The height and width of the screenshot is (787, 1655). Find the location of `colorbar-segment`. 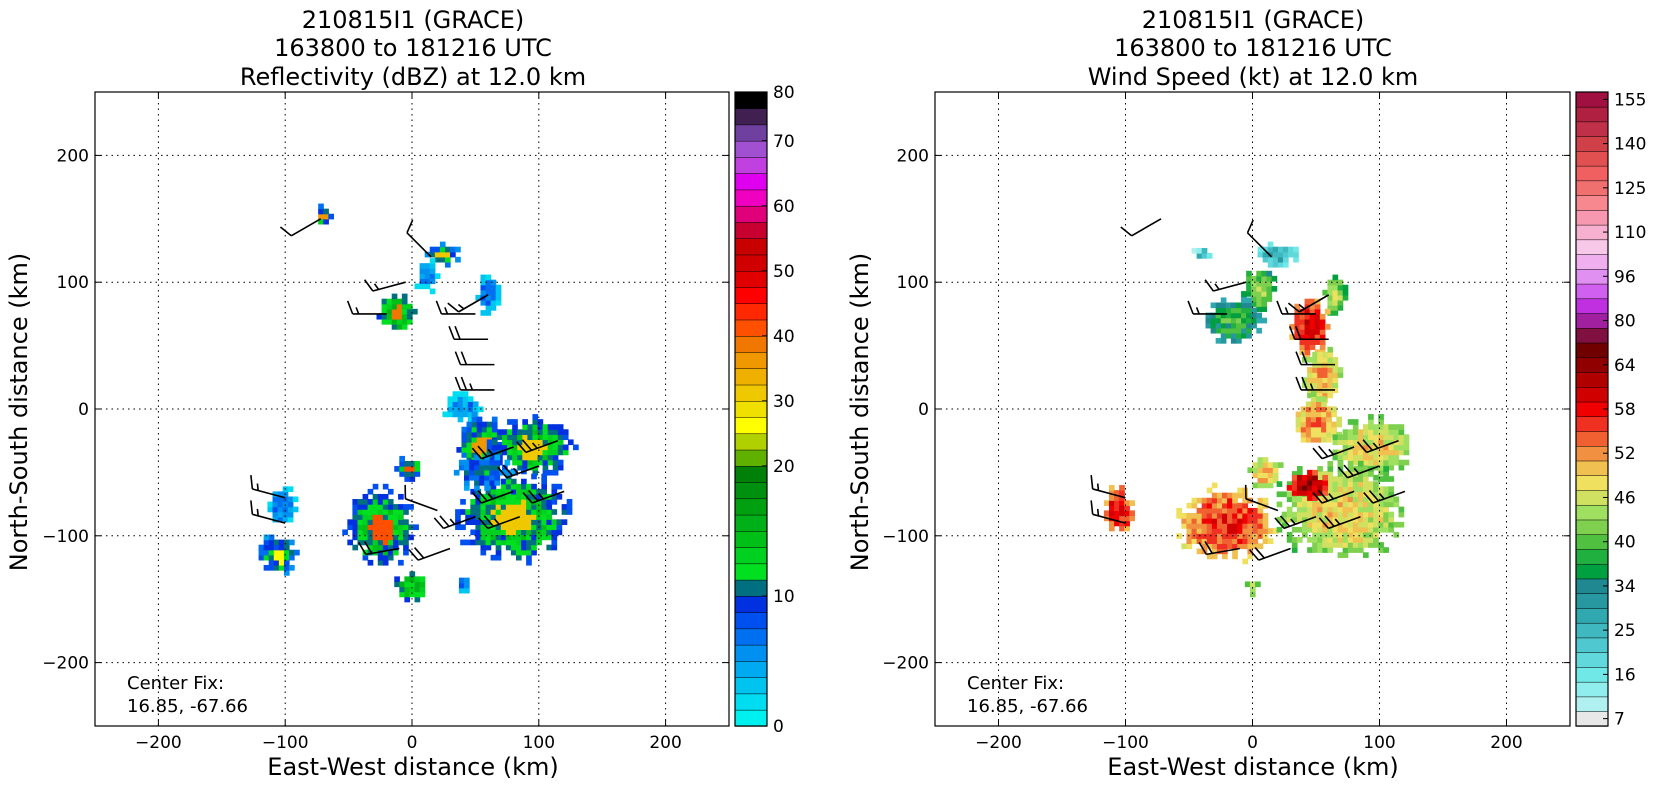

colorbar-segment is located at coordinates (1592, 556).